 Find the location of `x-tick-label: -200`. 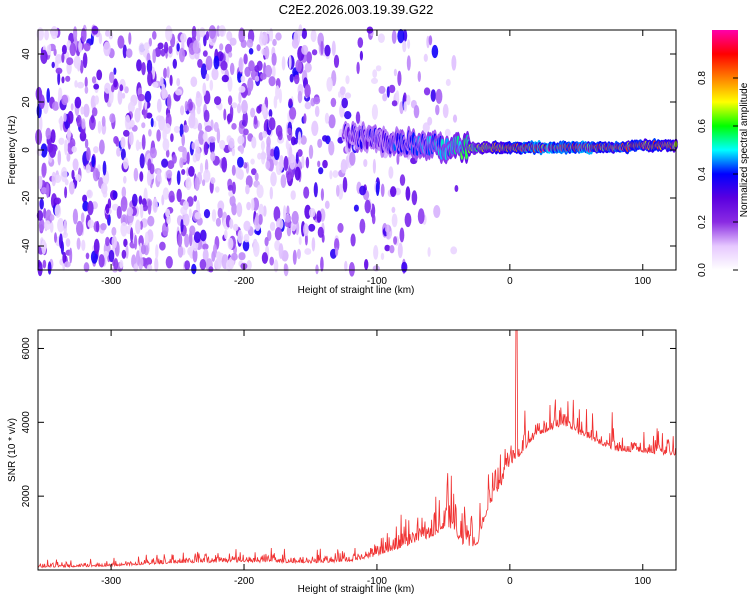

x-tick-label: -200 is located at coordinates (244, 581).